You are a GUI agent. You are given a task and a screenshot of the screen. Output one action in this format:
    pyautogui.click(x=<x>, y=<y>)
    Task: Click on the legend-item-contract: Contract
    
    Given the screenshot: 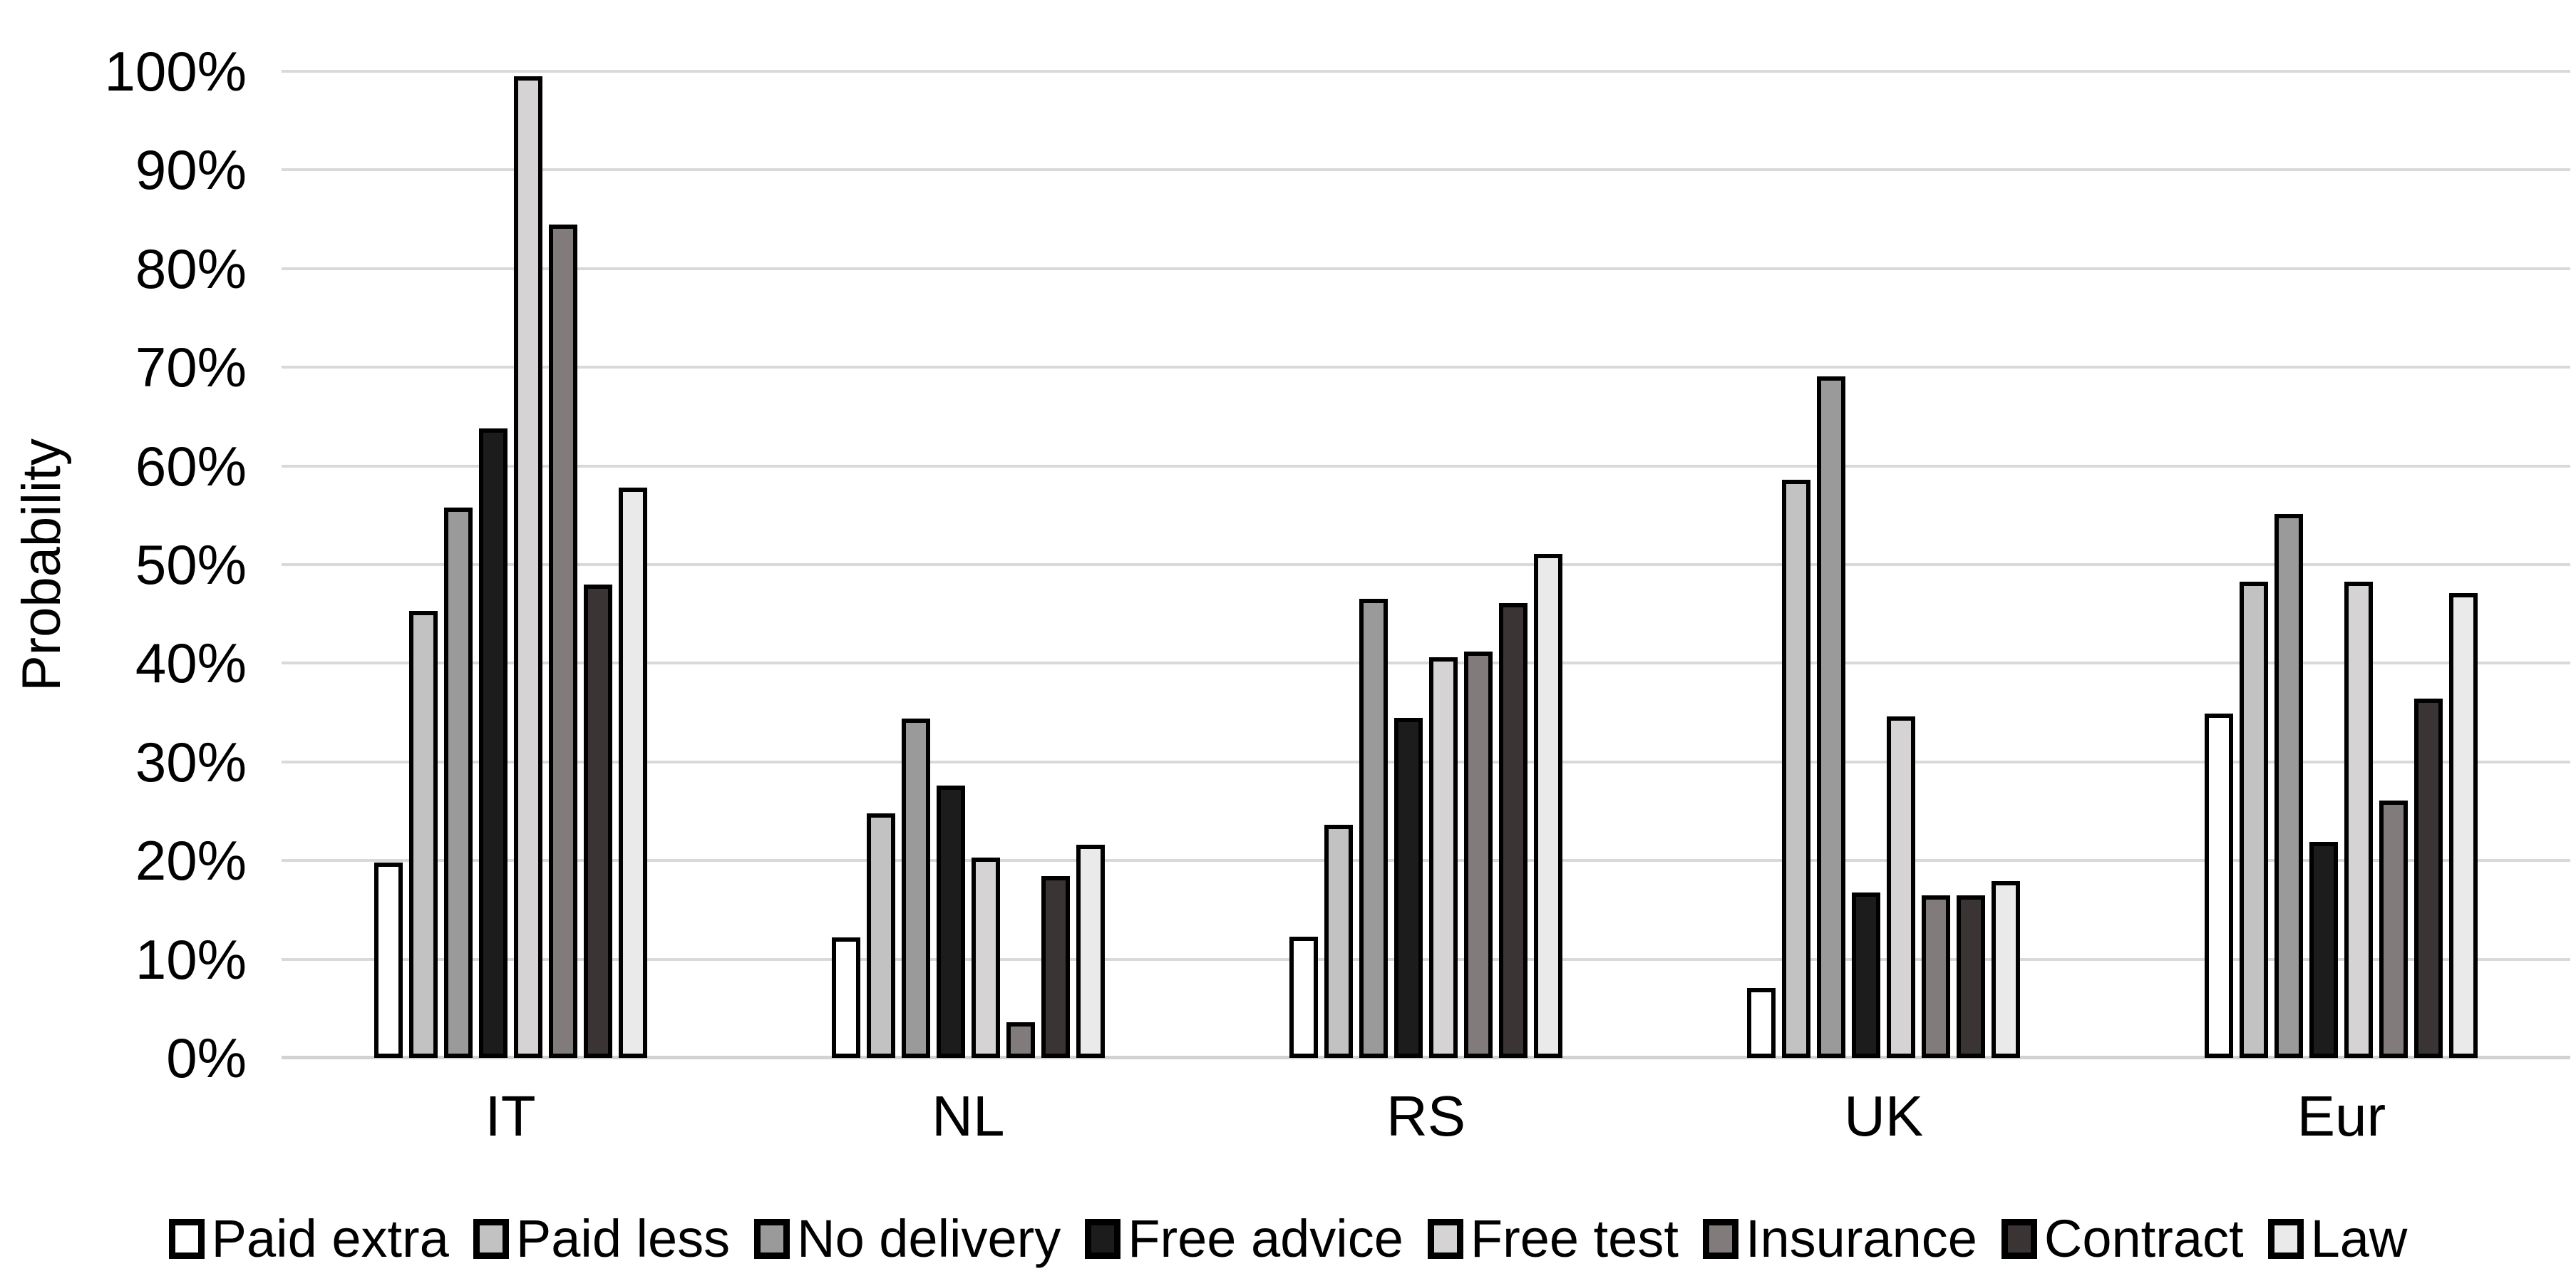 What is the action you would take?
    pyautogui.click(x=2122, y=1239)
    